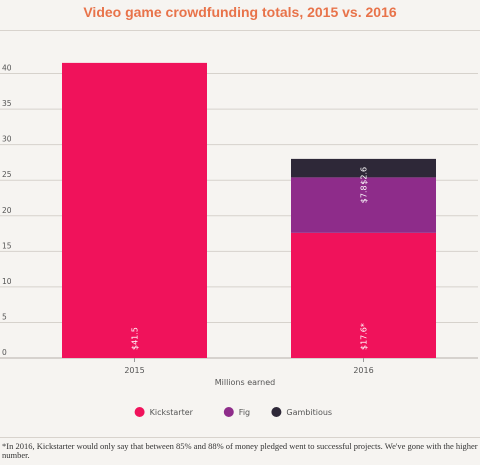 This screenshot has height=465, width=480. I want to click on y-tick-label: 20, so click(7, 210).